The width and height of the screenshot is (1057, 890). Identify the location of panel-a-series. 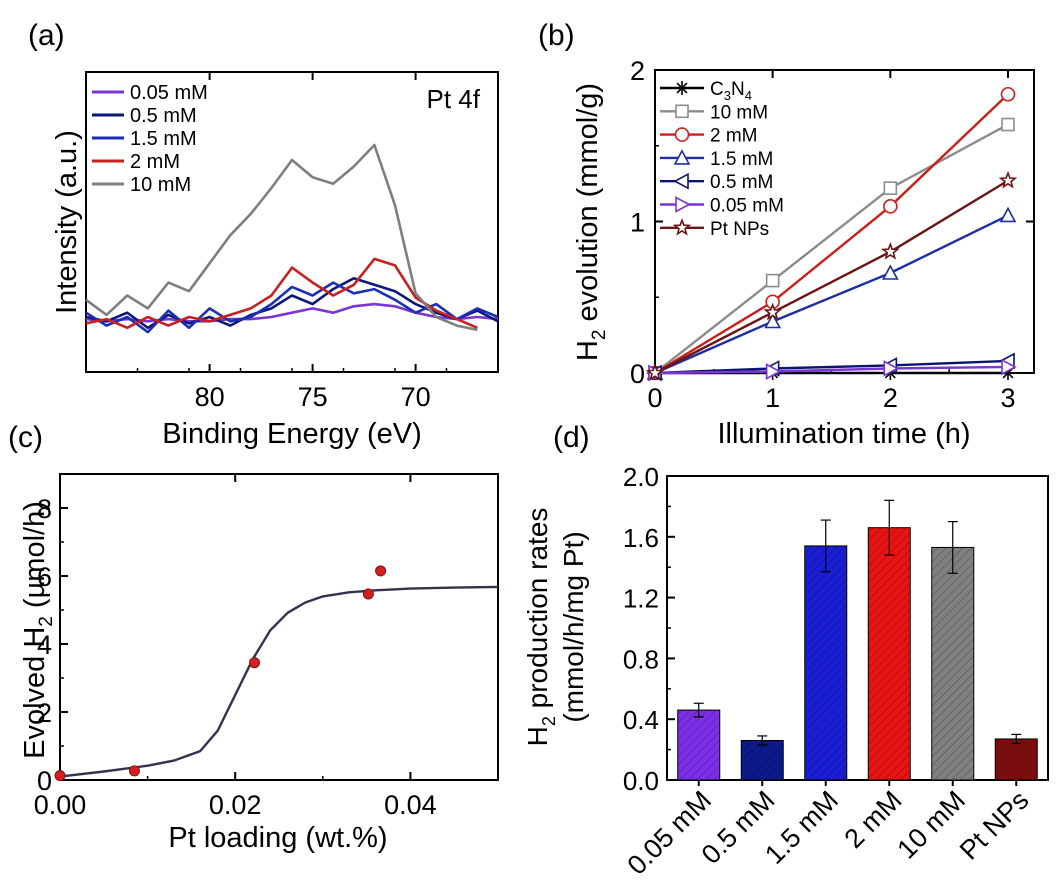
(292, 238).